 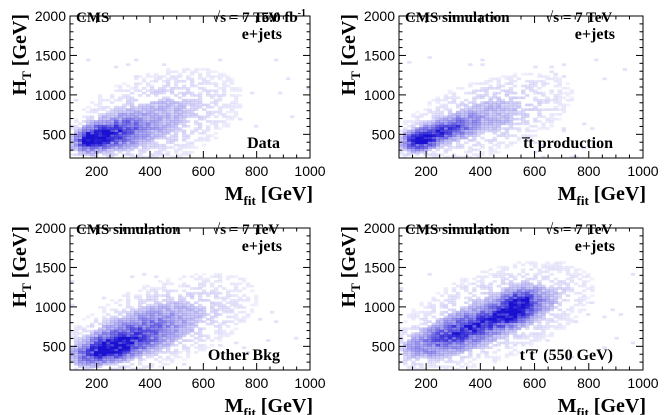 I want to click on experiment-label: CMS simulation, so click(x=457, y=230).